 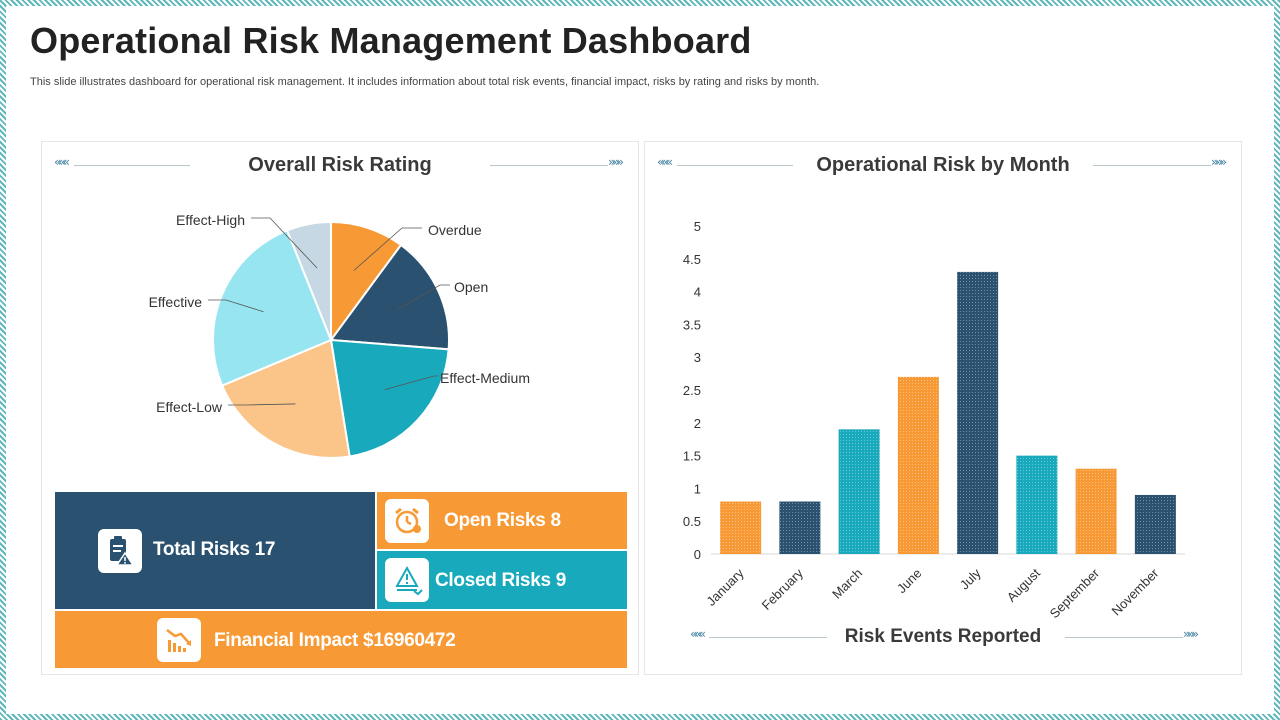 I want to click on x-tick-label-january: January, so click(x=725, y=587).